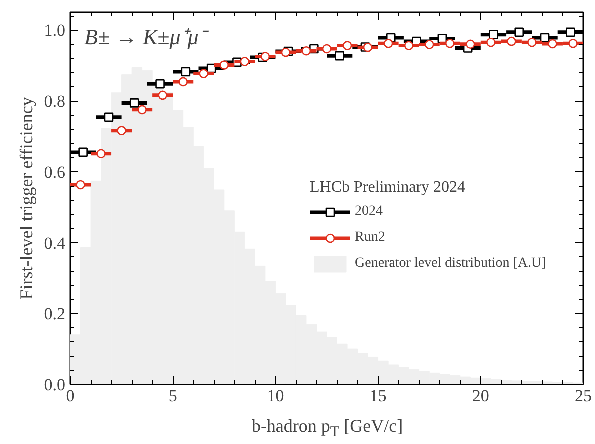 The image size is (595, 444). Describe the element at coordinates (147, 37) in the screenshot. I see `annotation: B± → K±μ⁺μ⁻` at that location.